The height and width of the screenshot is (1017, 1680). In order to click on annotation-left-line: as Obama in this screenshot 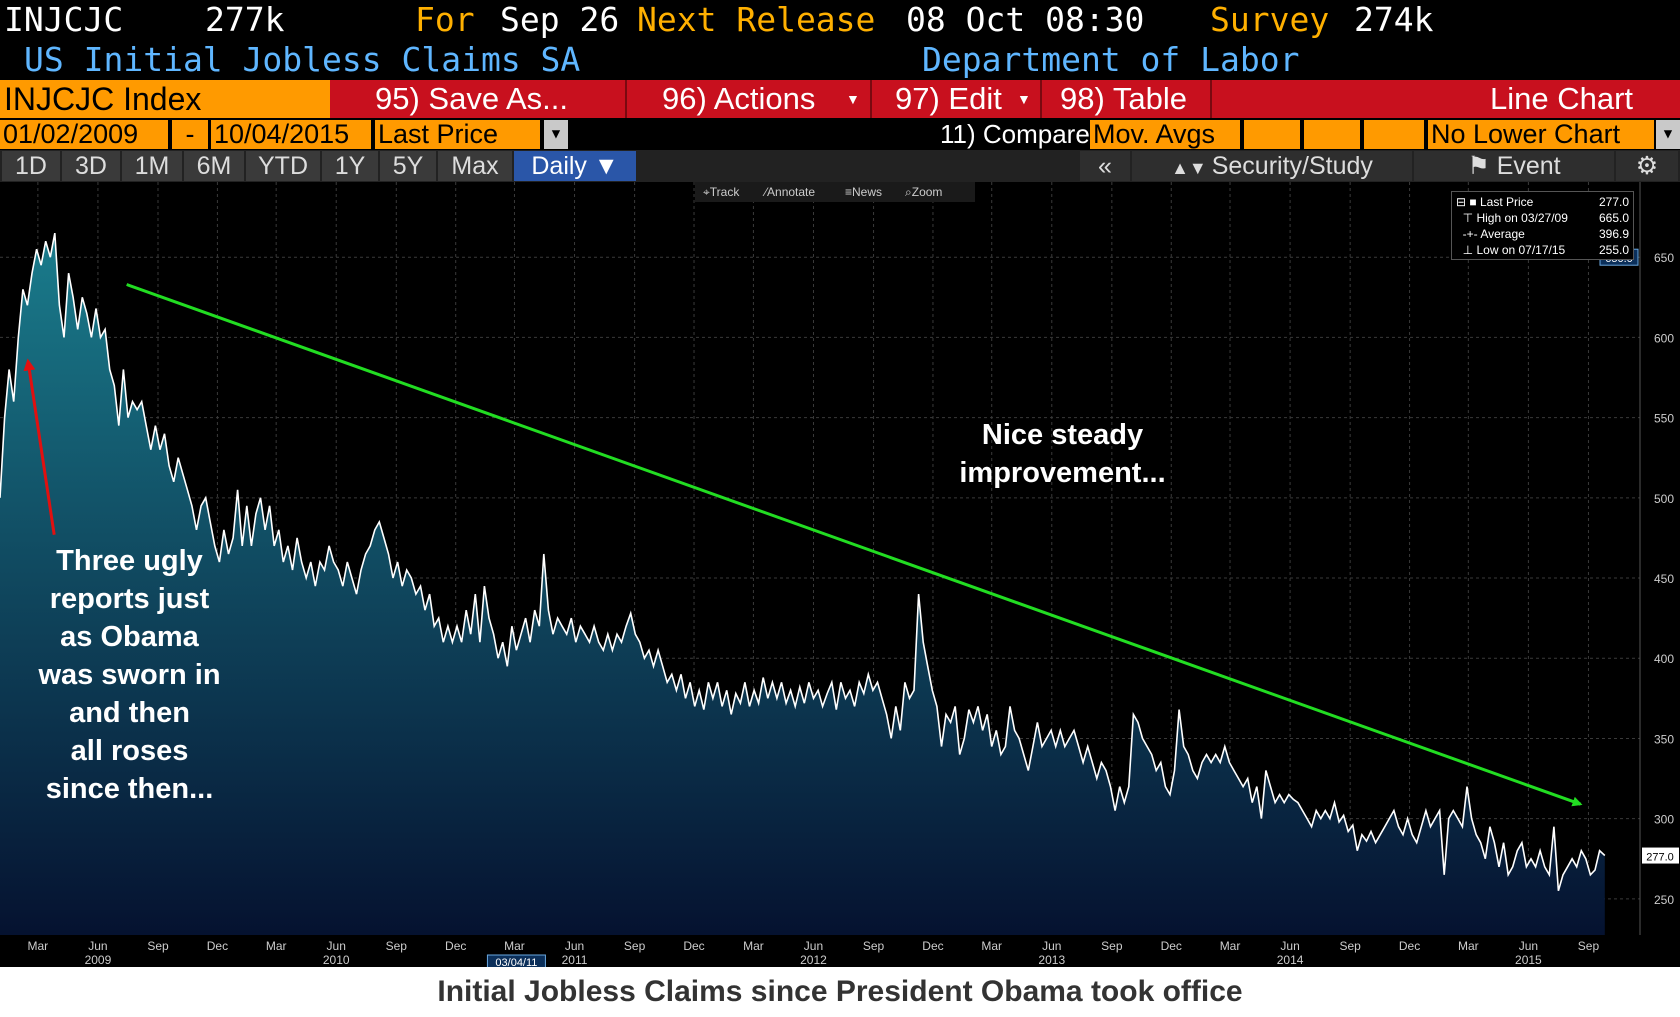, I will do `click(129, 637)`.